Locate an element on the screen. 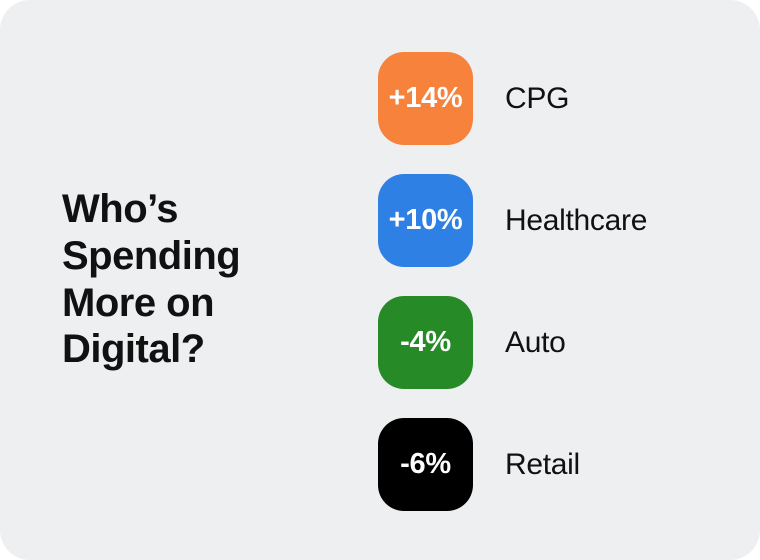 Image resolution: width=760 pixels, height=560 pixels. list-item: -6% Retail is located at coordinates (512, 464).